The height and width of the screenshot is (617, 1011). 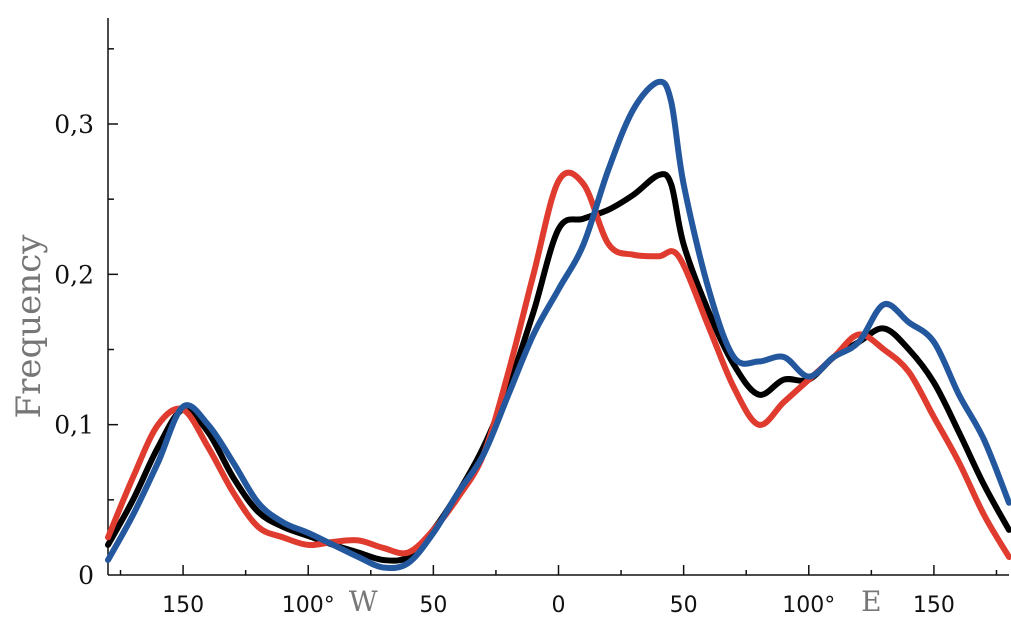 What do you see at coordinates (29, 326) in the screenshot?
I see `y-axis-label: Frequency` at bounding box center [29, 326].